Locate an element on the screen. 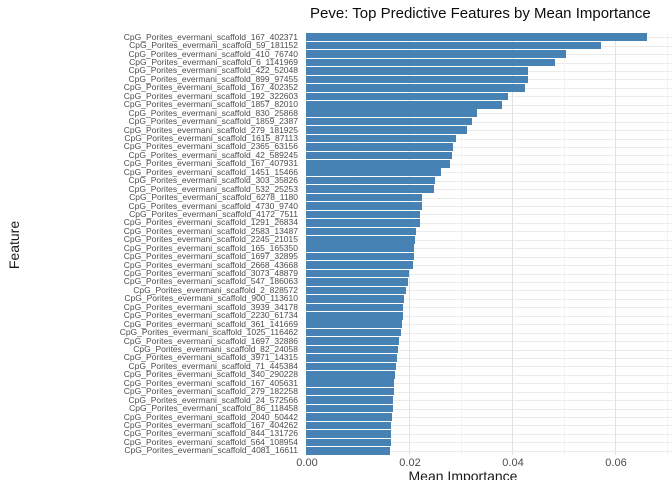  y-axis-label: CpG_Porites_evermani_scaffold_165_165350 is located at coordinates (210, 247).